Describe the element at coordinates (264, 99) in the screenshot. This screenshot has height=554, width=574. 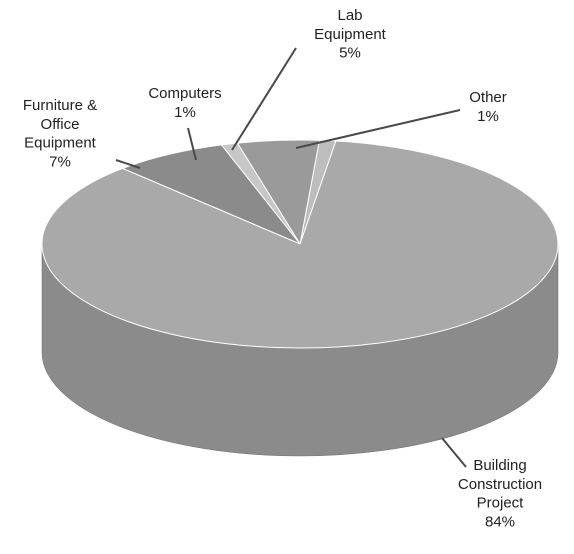
I see `leader-line-lab-equipment` at that location.